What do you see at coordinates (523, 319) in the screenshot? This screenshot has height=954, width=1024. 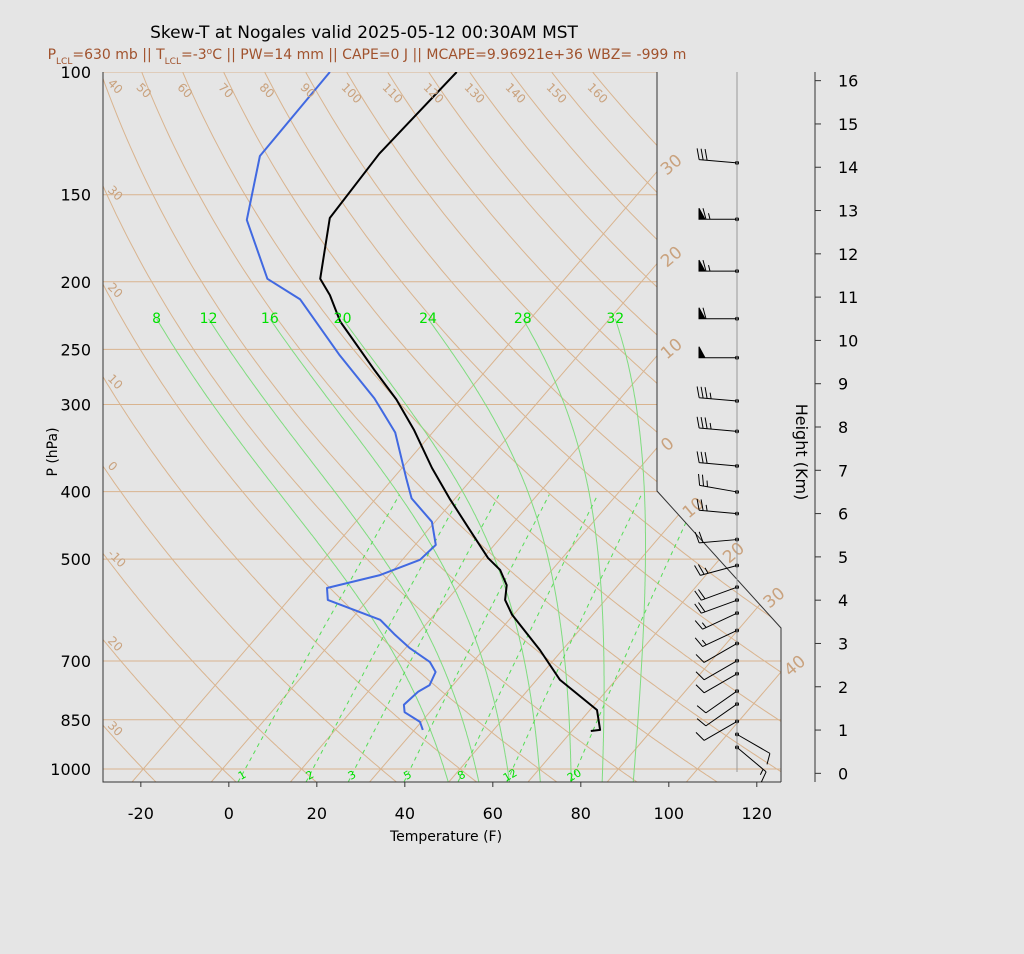 I see `moist-adiabat-label: 28` at bounding box center [523, 319].